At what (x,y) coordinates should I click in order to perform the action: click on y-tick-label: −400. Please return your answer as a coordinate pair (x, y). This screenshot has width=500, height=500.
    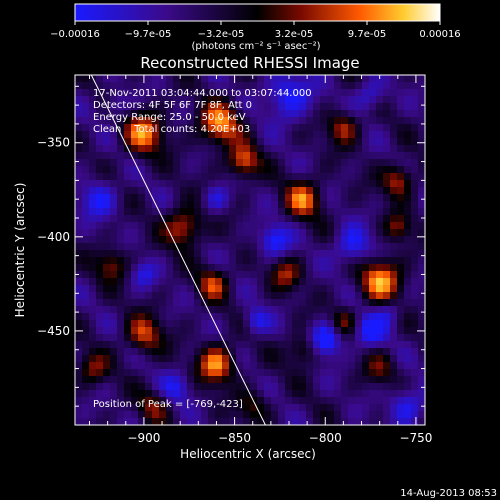
    Looking at the image, I should click on (53, 237).